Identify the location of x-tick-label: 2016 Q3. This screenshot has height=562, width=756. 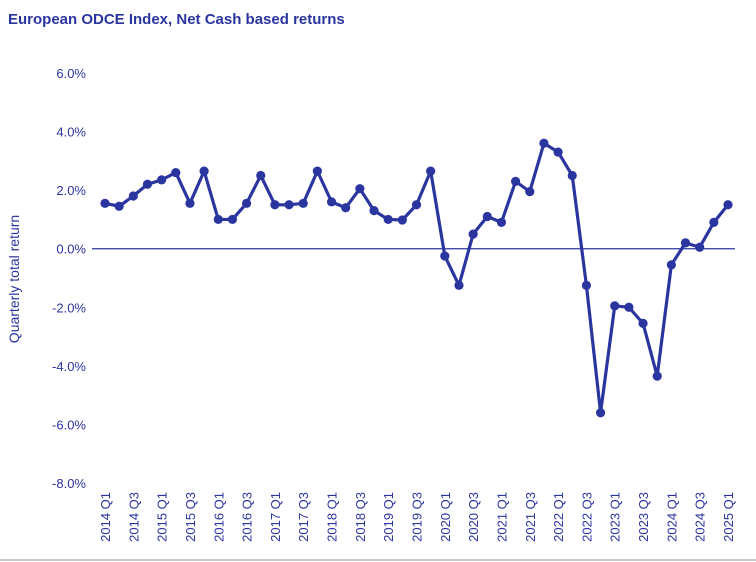
(247, 517).